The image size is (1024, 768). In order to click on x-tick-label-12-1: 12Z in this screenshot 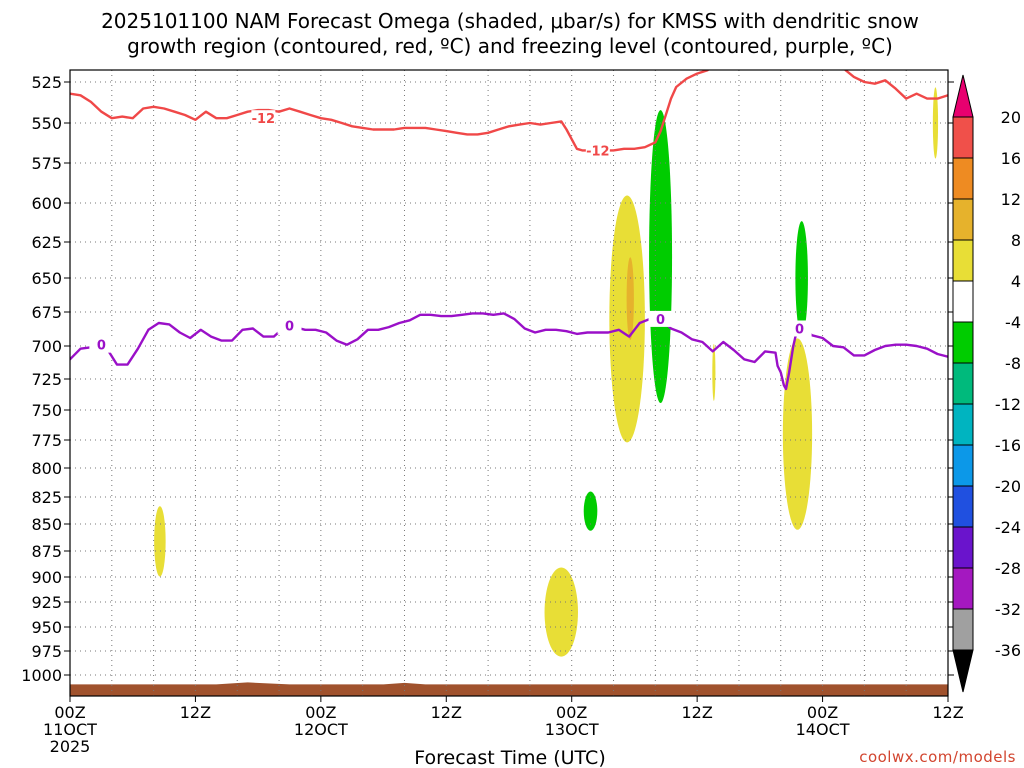, I will do `click(195, 712)`.